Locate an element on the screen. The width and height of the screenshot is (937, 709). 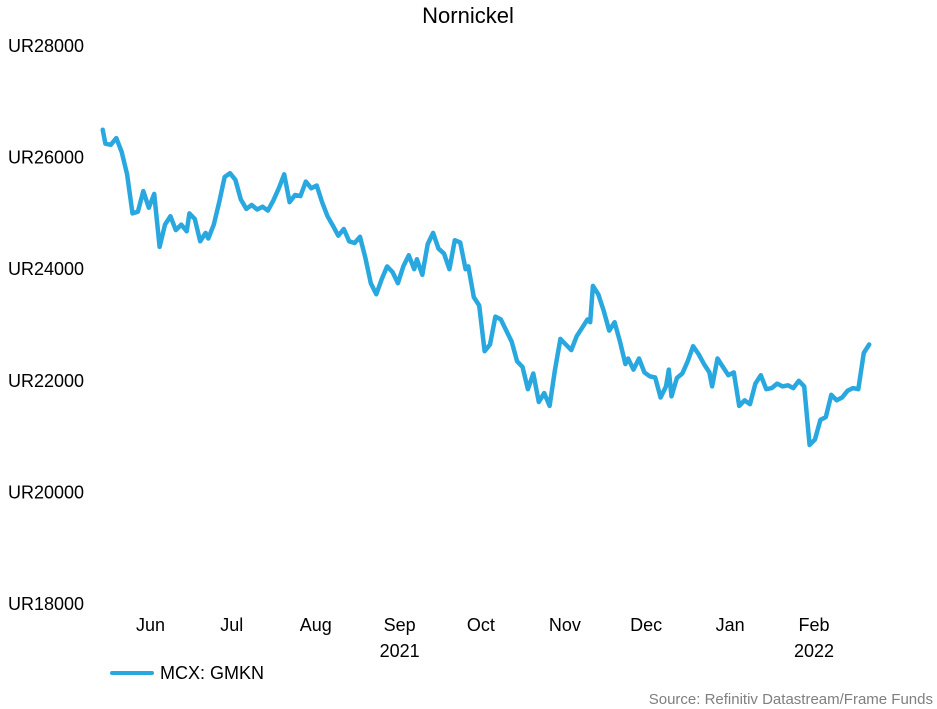
y-tick-label: UR20000 is located at coordinates (46, 492).